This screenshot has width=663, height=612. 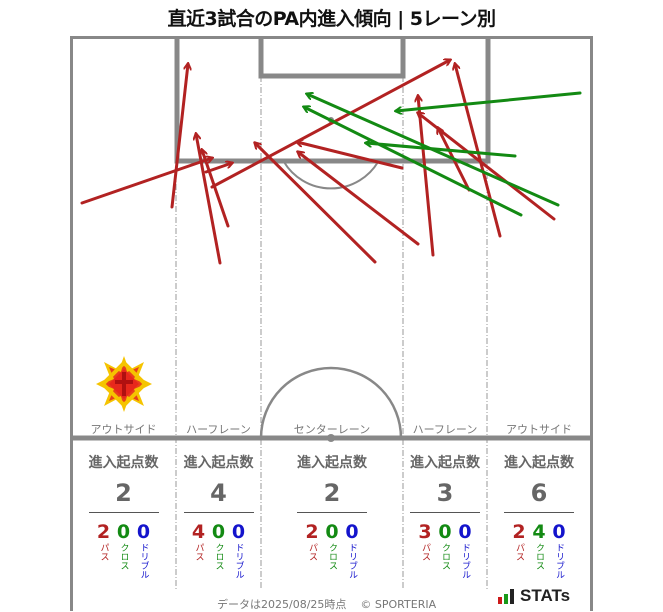 I want to click on stats-logo: STATs, so click(x=534, y=595).